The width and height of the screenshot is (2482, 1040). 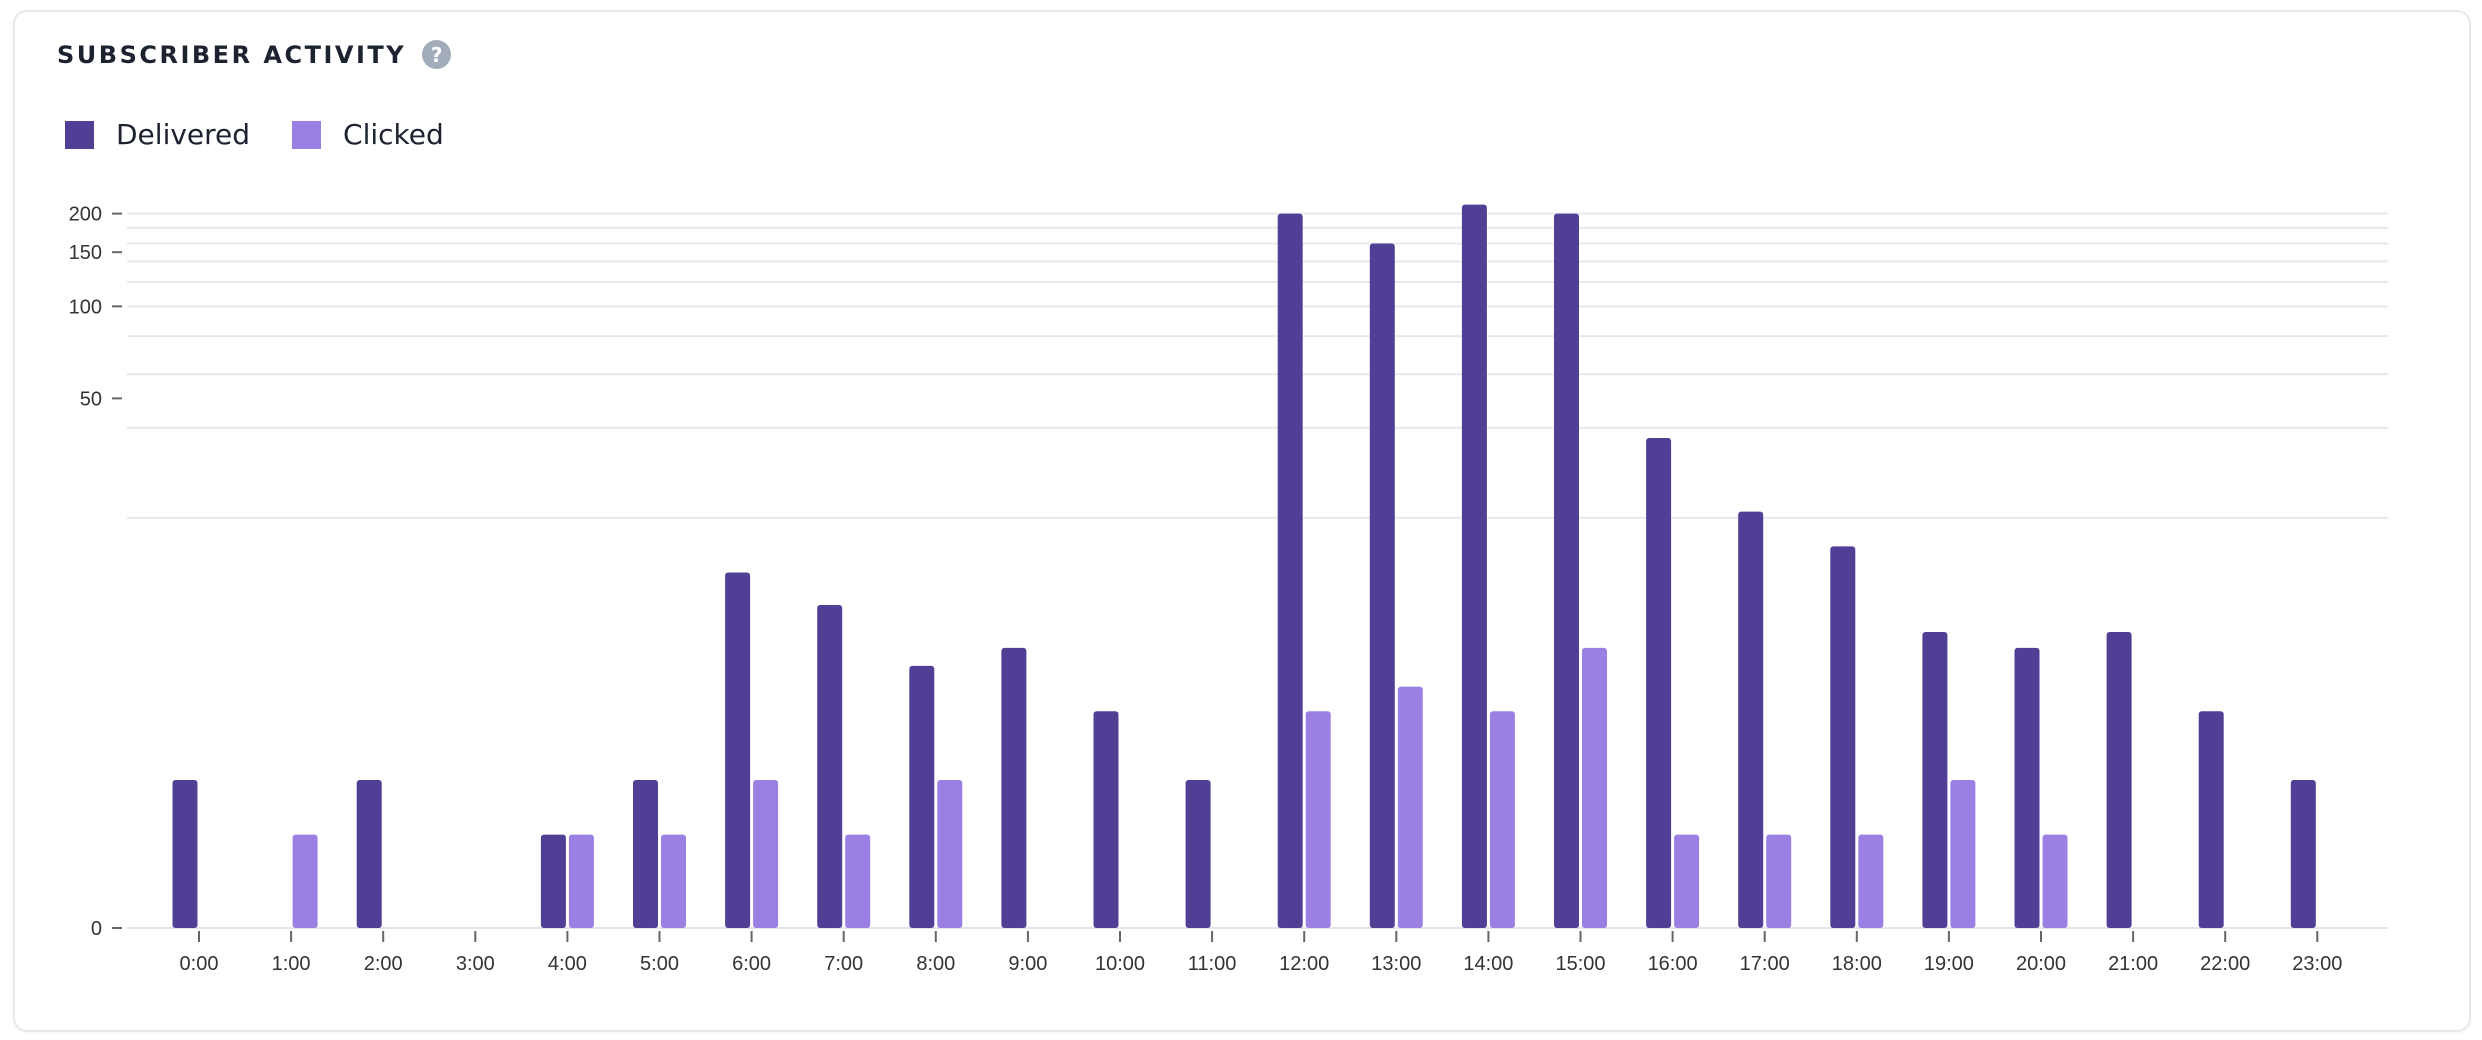 What do you see at coordinates (1488, 964) in the screenshot?
I see `x-tick-label: 14:00` at bounding box center [1488, 964].